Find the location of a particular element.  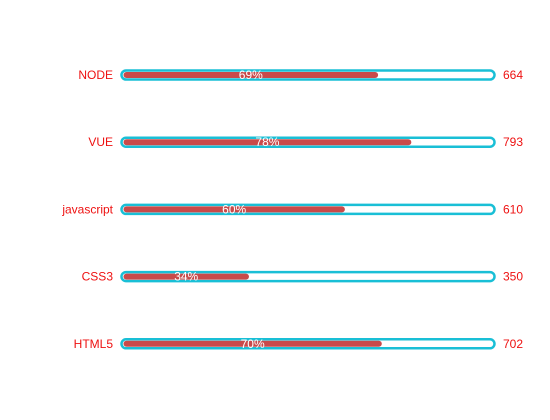

category-label: VUE is located at coordinates (100, 142).